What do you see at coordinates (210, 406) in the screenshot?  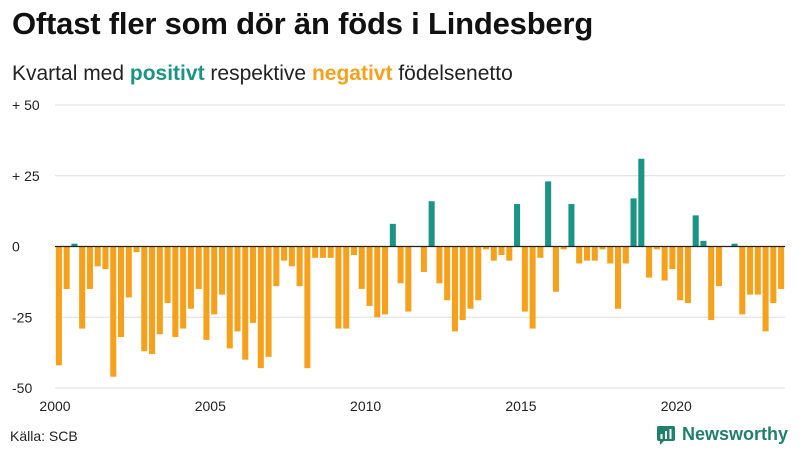 I see `x-tick-label: 2005` at bounding box center [210, 406].